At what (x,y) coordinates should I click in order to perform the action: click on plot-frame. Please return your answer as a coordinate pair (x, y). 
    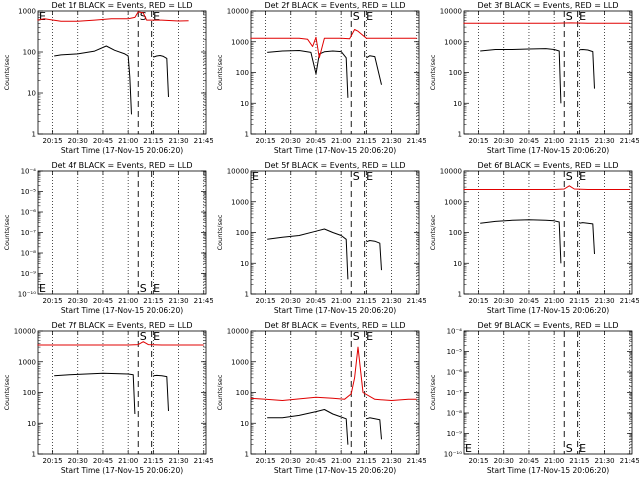
    Looking at the image, I should click on (335, 232).